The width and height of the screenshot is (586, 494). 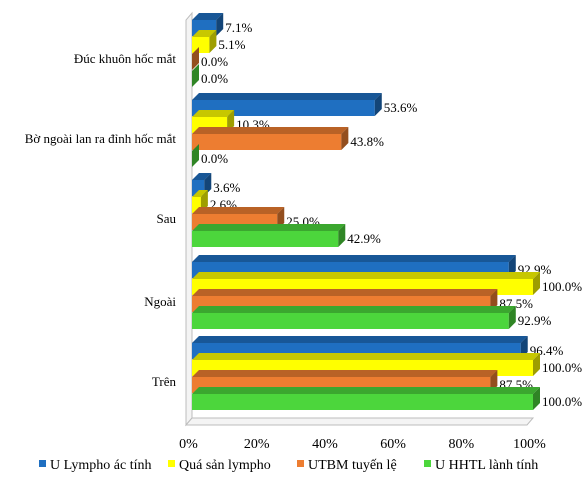 What do you see at coordinates (189, 219) in the screenshot?
I see `chart-side-wall` at bounding box center [189, 219].